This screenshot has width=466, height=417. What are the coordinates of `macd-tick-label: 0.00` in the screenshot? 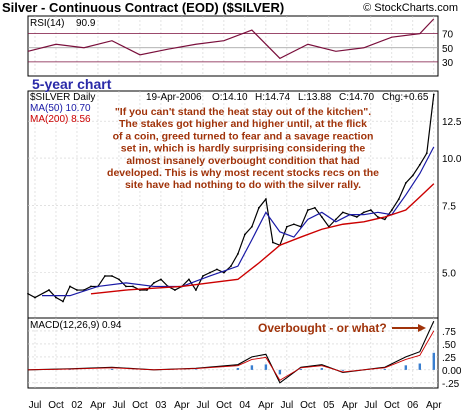 It's located at (452, 371).